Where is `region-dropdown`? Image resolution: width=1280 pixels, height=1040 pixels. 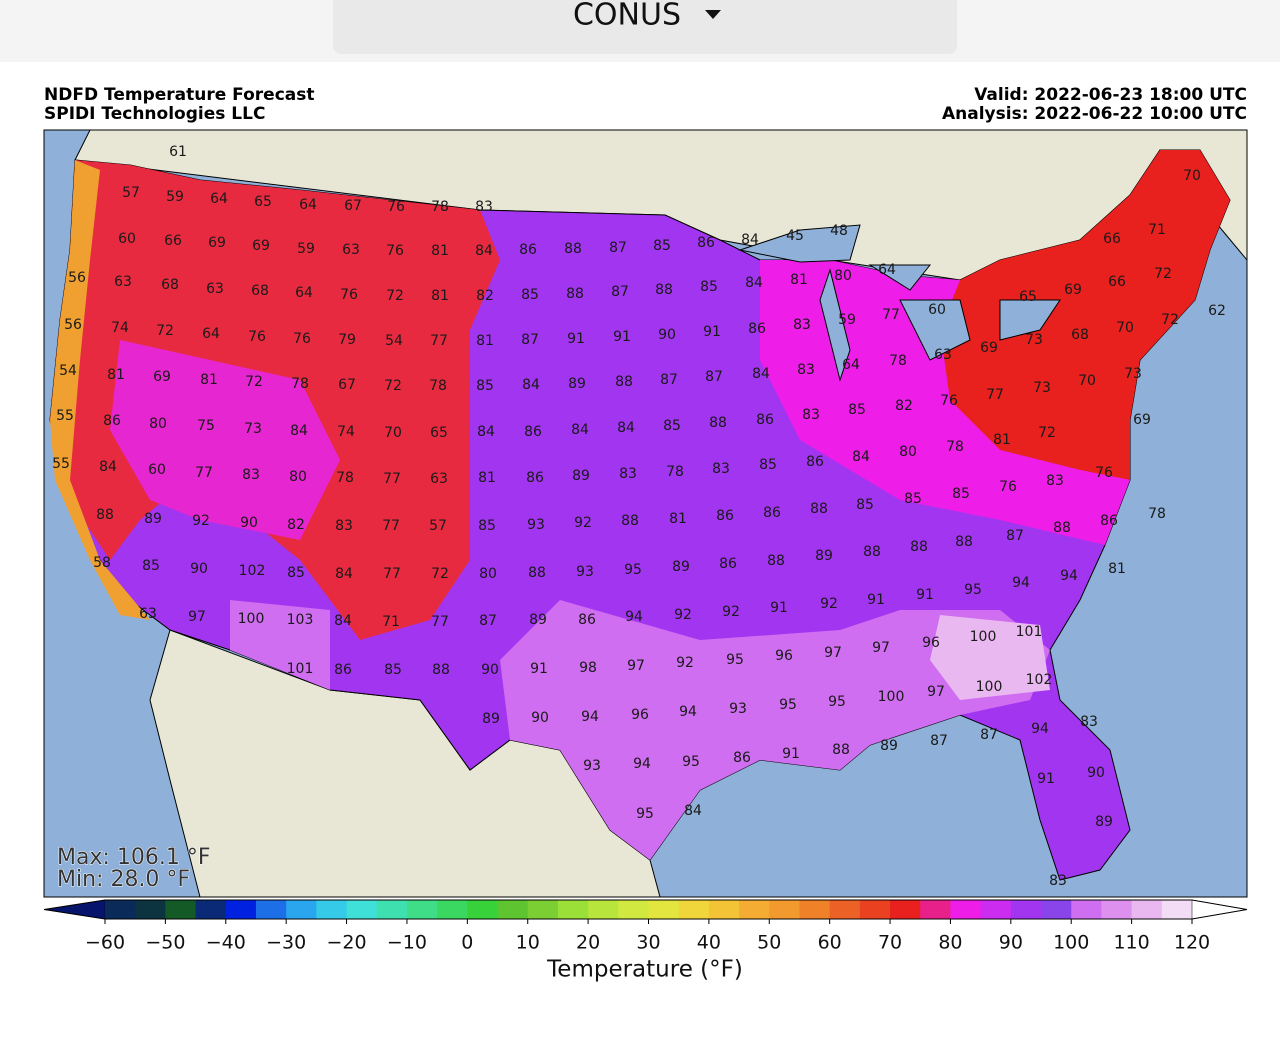 region-dropdown is located at coordinates (645, 27).